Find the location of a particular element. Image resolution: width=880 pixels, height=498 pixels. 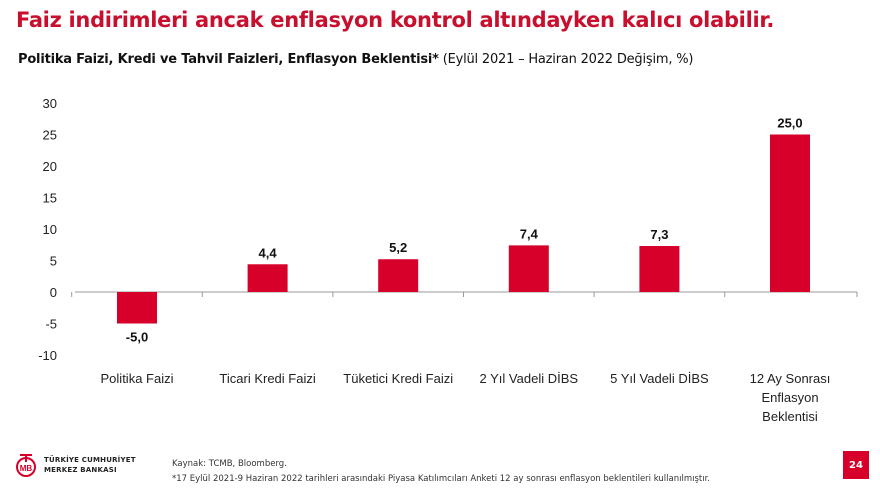

page-number: 24 is located at coordinates (856, 465).